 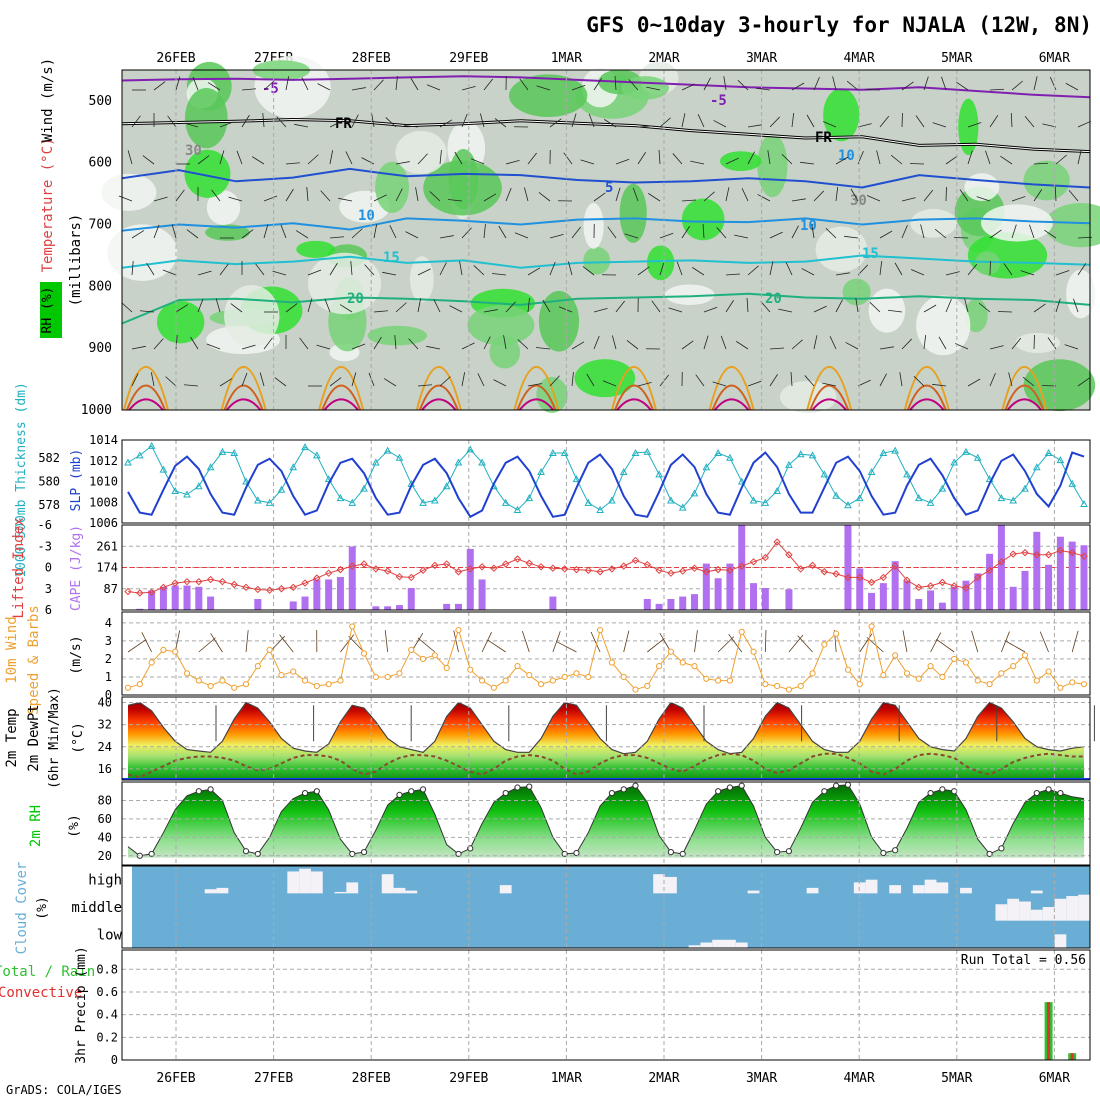 I want to click on precip-tick-label: 0, so click(x=114, y=1060).